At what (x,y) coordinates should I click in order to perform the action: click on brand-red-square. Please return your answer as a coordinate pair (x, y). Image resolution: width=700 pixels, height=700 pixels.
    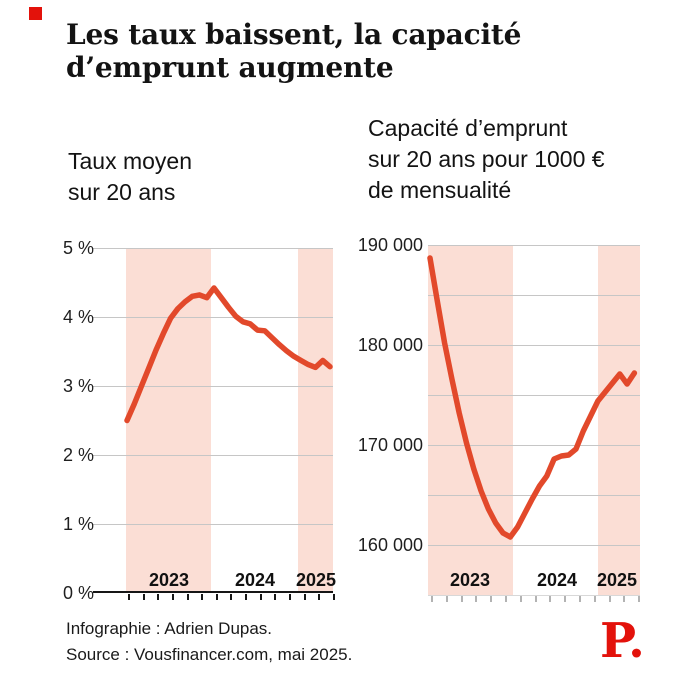
    Looking at the image, I should click on (35, 13).